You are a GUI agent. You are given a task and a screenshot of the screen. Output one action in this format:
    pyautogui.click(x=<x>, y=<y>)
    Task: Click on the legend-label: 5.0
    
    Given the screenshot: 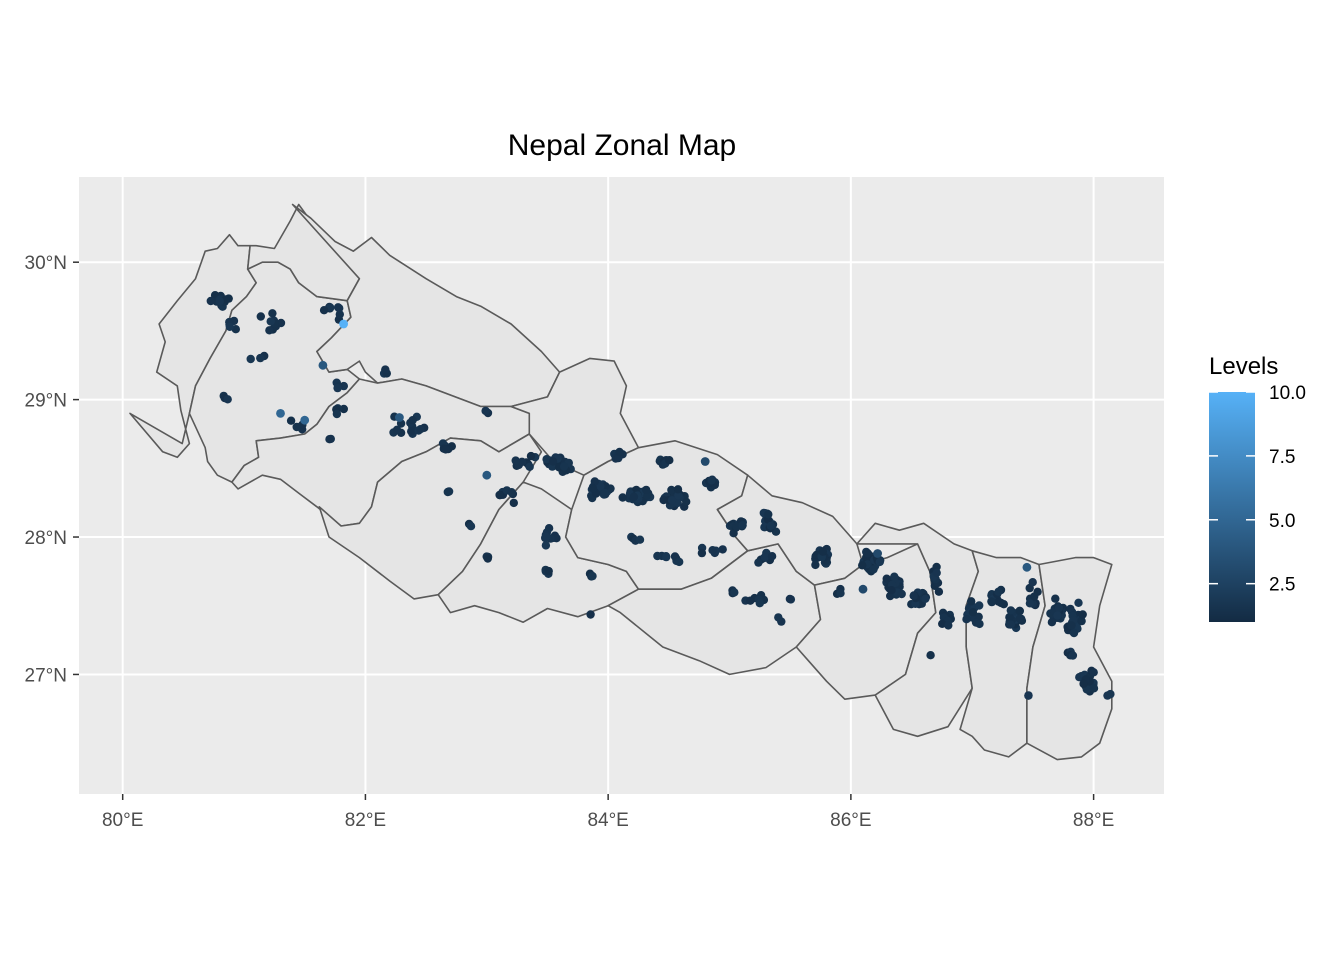 What is the action you would take?
    pyautogui.click(x=1282, y=521)
    